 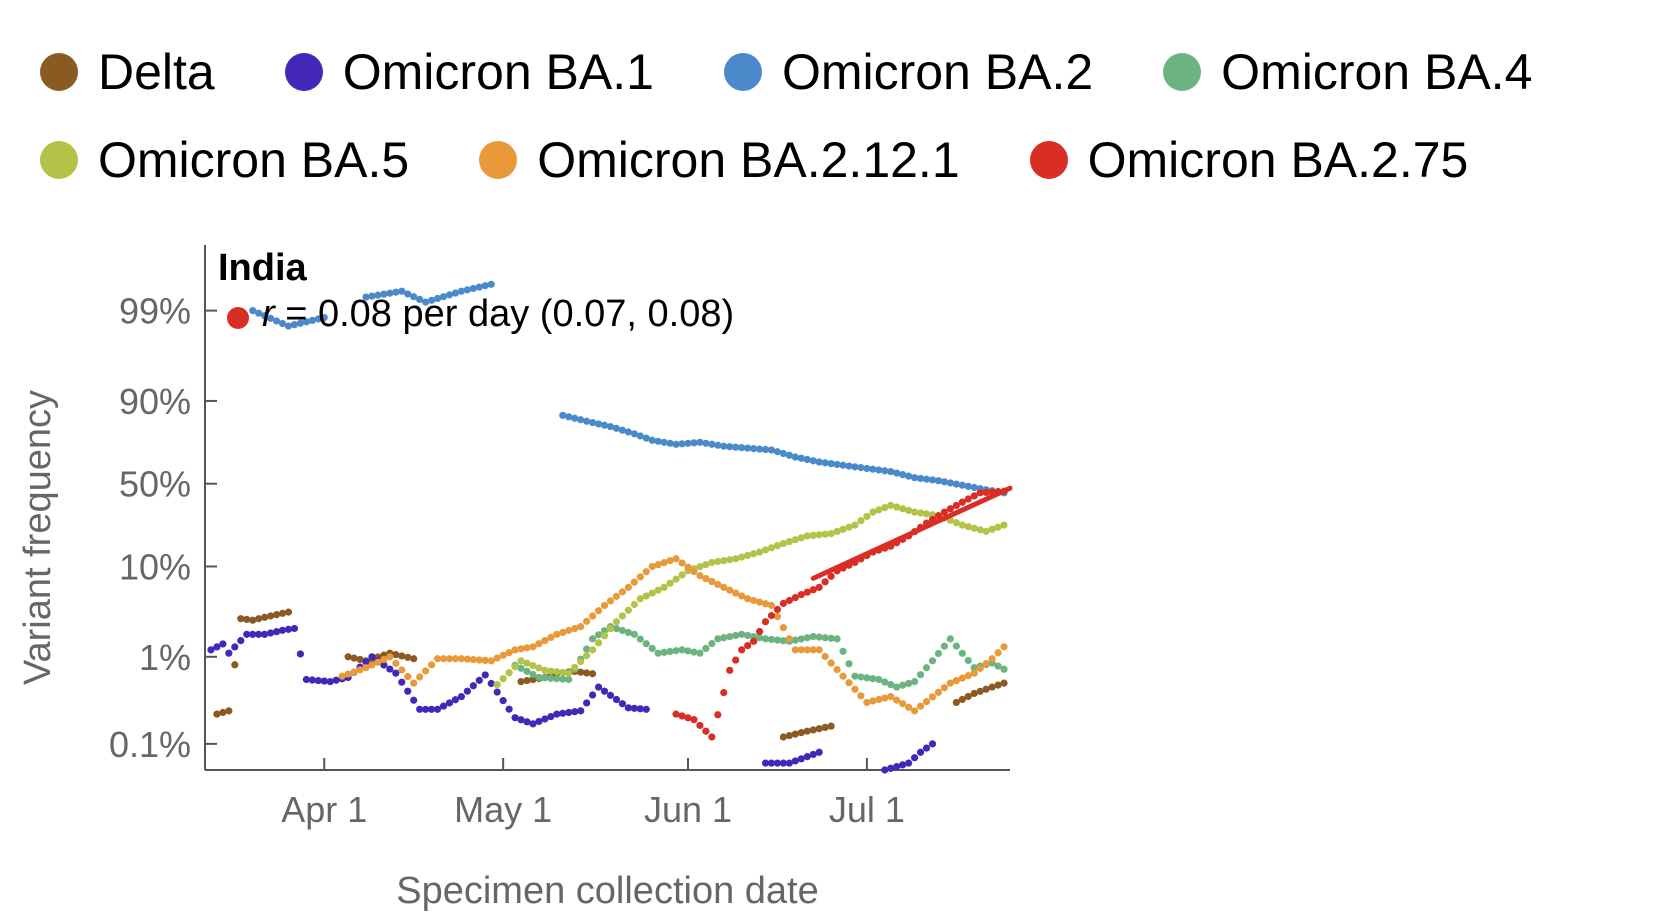 I want to click on growth-rate-annotation: r = 0.08 per day (0.07, 0.08), so click(x=498, y=314).